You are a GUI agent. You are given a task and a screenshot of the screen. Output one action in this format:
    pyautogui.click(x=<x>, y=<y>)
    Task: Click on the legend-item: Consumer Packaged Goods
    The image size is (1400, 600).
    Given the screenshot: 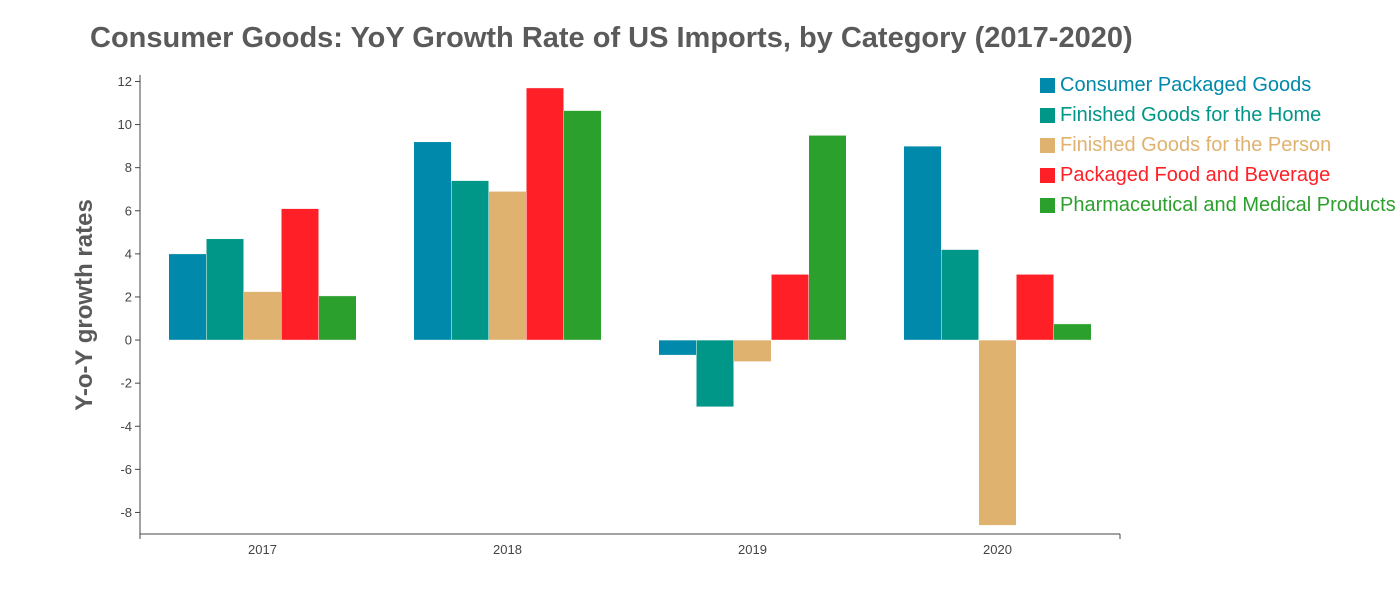 What is the action you would take?
    pyautogui.click(x=1218, y=85)
    